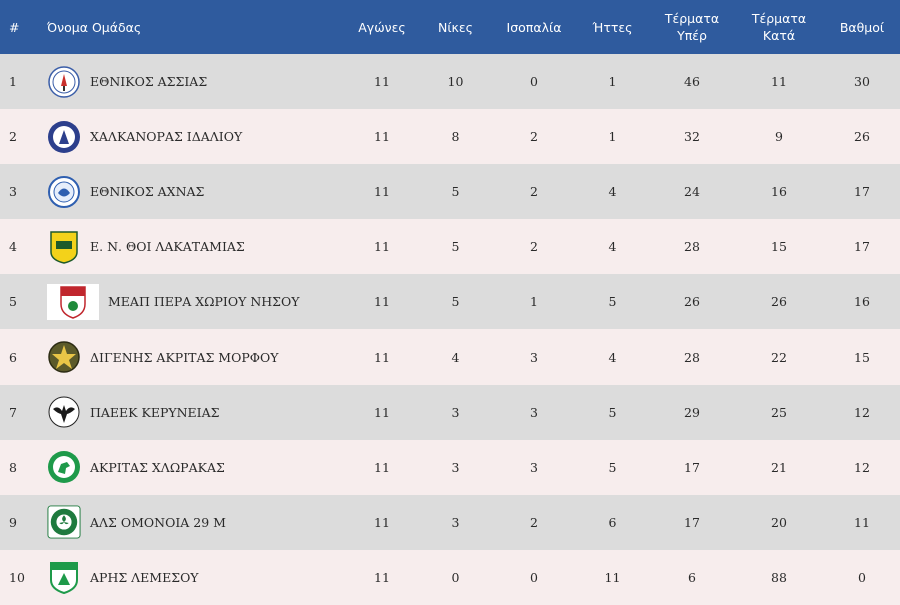  Describe the element at coordinates (455, 27) in the screenshot. I see `header-wins: Νίκες` at that location.